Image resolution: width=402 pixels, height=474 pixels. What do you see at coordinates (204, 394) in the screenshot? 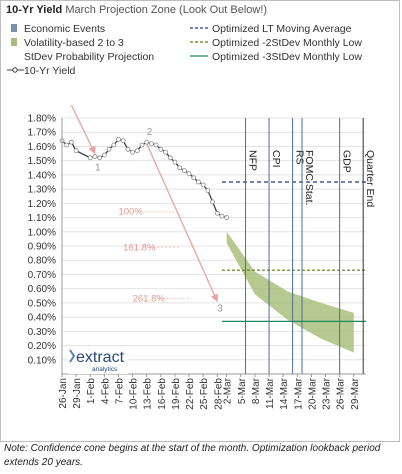
I see `x-tick-label: 25-Feb` at bounding box center [204, 394].